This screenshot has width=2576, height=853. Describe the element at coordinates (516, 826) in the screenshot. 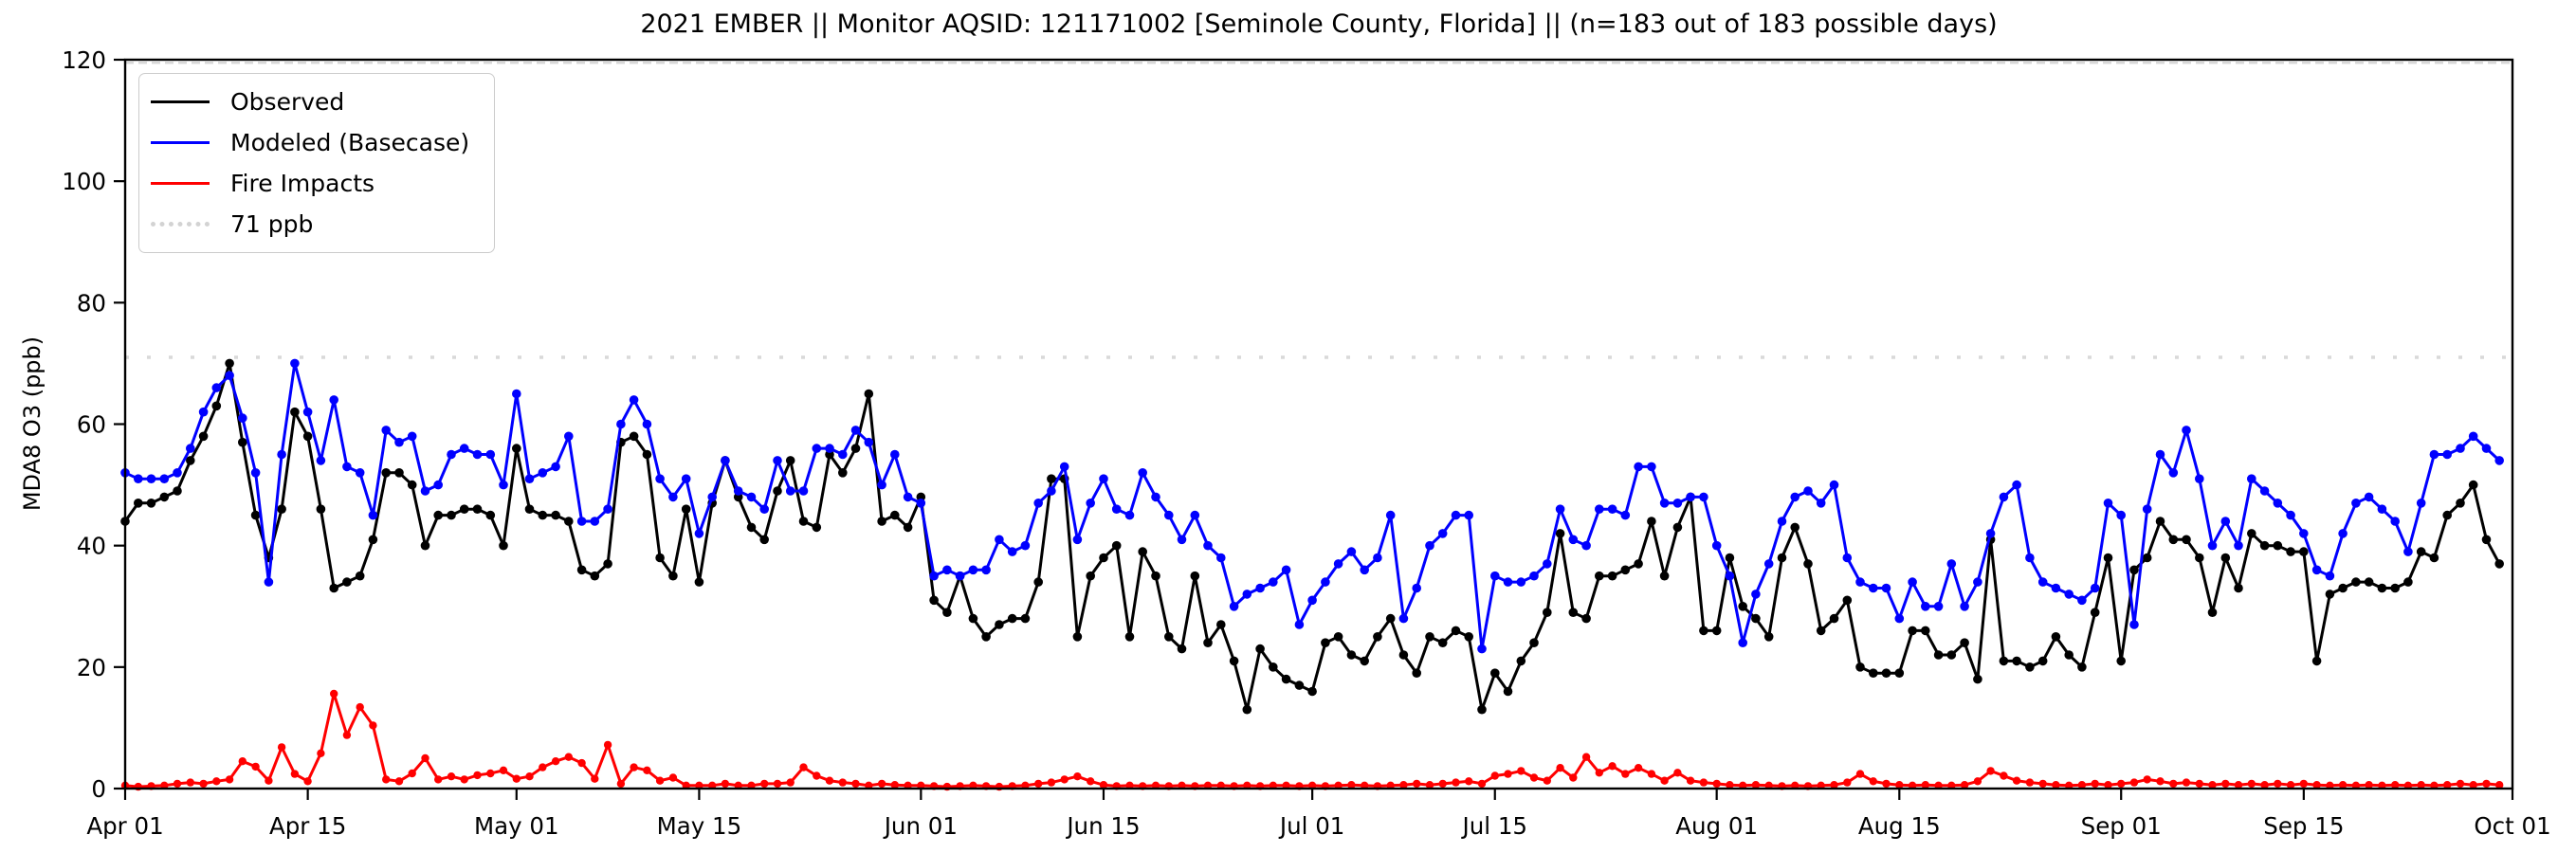

I see `x-tick-label: May 01` at that location.